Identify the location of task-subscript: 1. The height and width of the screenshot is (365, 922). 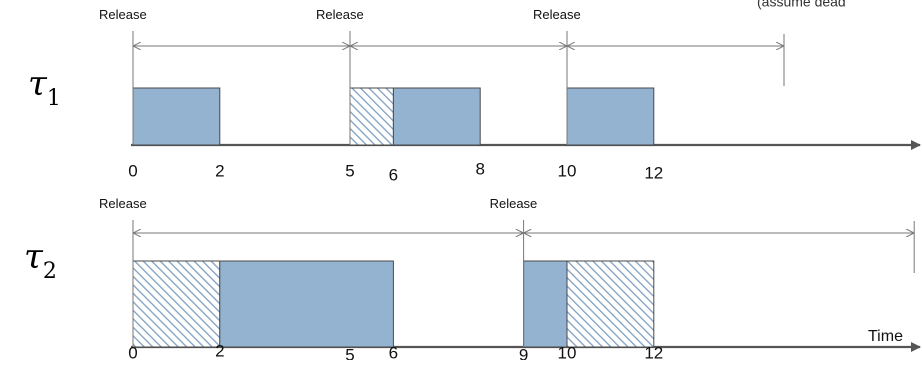
(54, 98).